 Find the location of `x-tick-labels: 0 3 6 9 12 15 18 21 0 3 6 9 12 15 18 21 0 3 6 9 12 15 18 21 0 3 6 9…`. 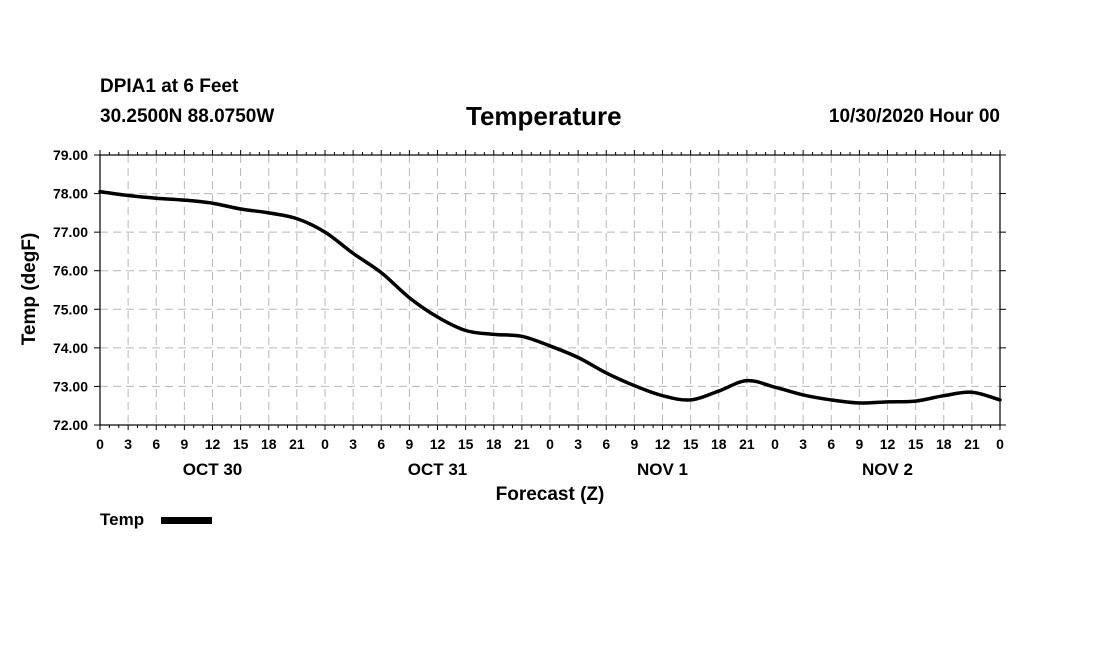

x-tick-labels: 0 3 6 9 12 15 18 21 0 3 6 9 12 15 18 21 0 3 6 9 12 15 18 21 0 3 6 9… is located at coordinates (550, 444).